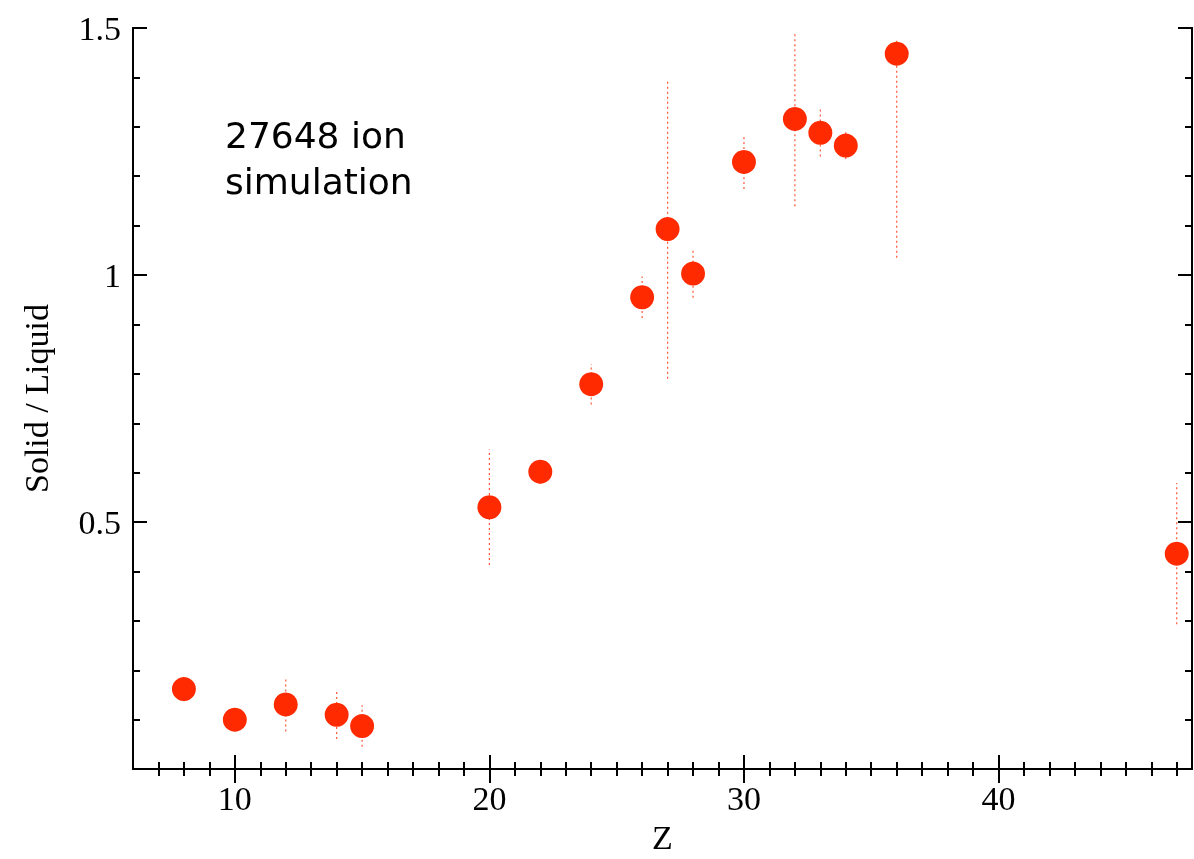 The width and height of the screenshot is (1194, 859). Describe the element at coordinates (998, 798) in the screenshot. I see `x-tick-label: 40` at that location.